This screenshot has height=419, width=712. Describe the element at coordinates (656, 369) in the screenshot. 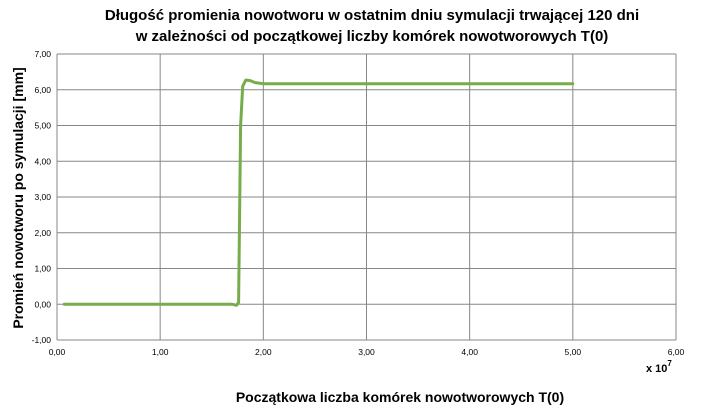

I see `x-axis-multiplier-base: x 10` at that location.